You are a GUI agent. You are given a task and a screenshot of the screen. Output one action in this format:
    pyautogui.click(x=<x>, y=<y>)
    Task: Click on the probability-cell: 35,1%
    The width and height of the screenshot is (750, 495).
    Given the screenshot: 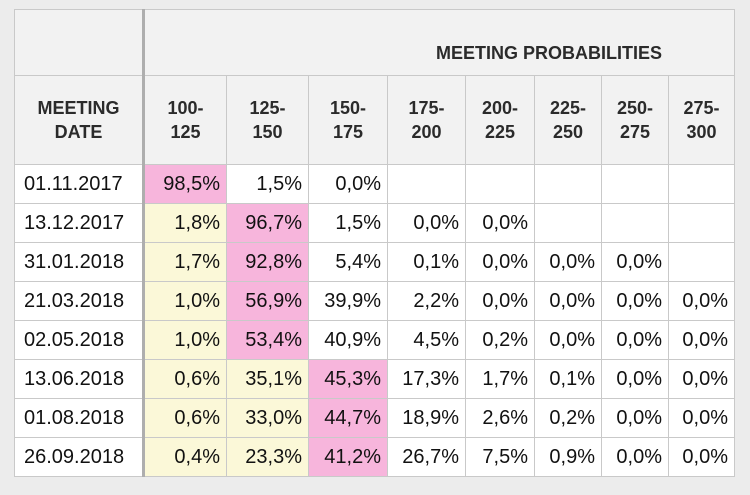 What is the action you would take?
    pyautogui.click(x=267, y=379)
    